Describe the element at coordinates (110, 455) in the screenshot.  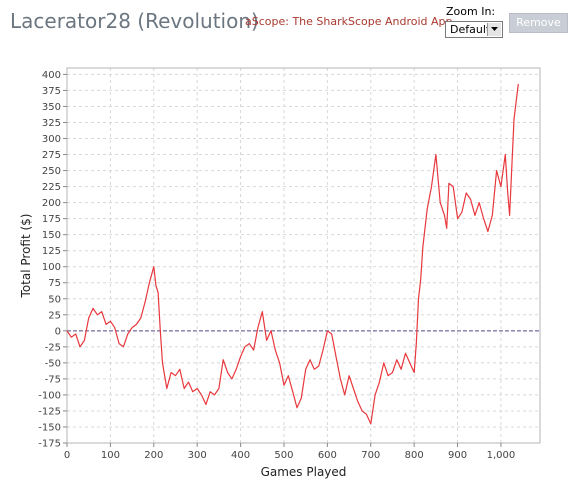
I see `x-tick-label: 100` at that location.